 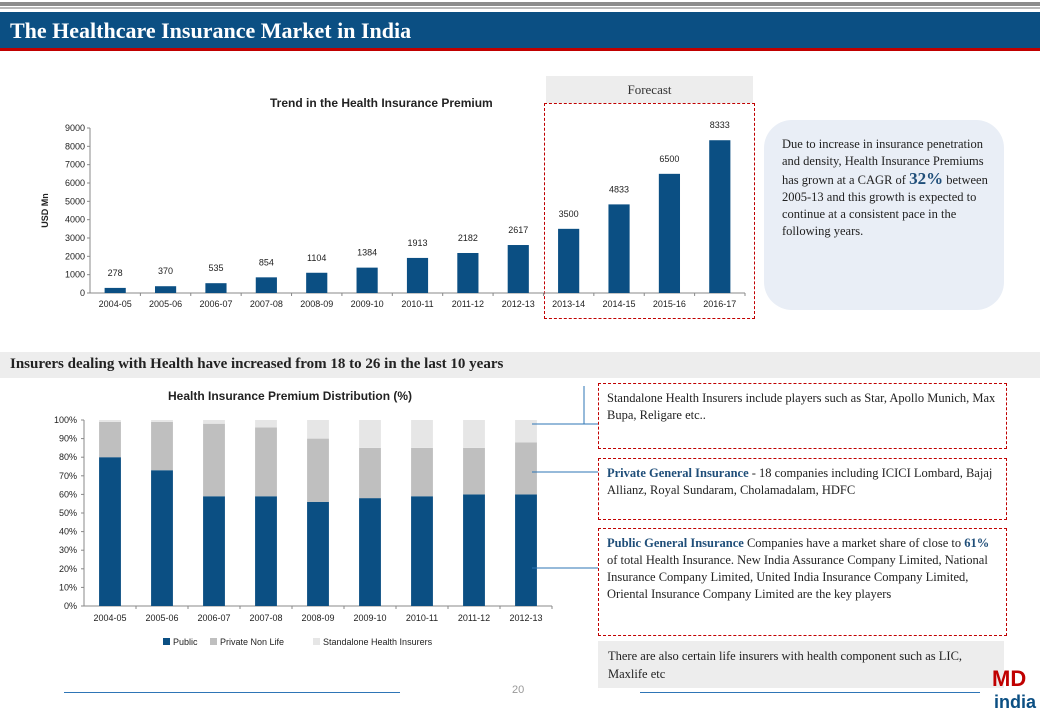 What do you see at coordinates (675, 543) in the screenshot?
I see `public-insurers-title: Public General Insurance` at bounding box center [675, 543].